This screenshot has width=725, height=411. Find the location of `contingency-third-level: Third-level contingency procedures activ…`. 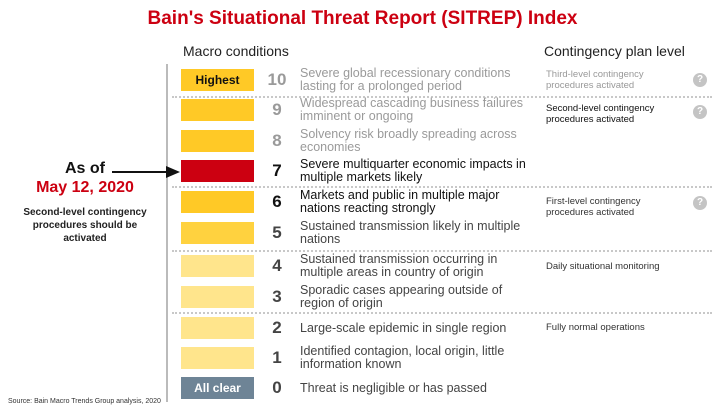

contingency-third-level: Third-level contingency procedures activ… is located at coordinates (595, 80).